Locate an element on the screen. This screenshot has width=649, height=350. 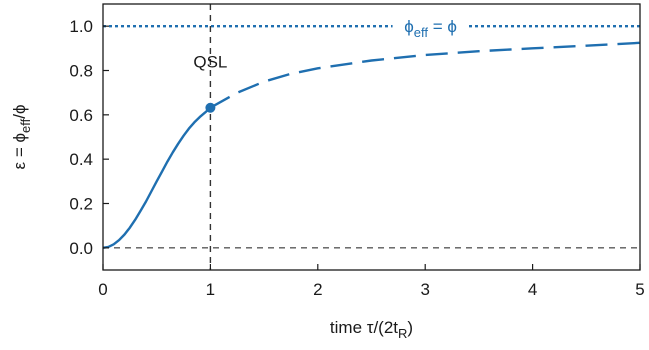
qsl-annotation: QSL is located at coordinates (210, 62).